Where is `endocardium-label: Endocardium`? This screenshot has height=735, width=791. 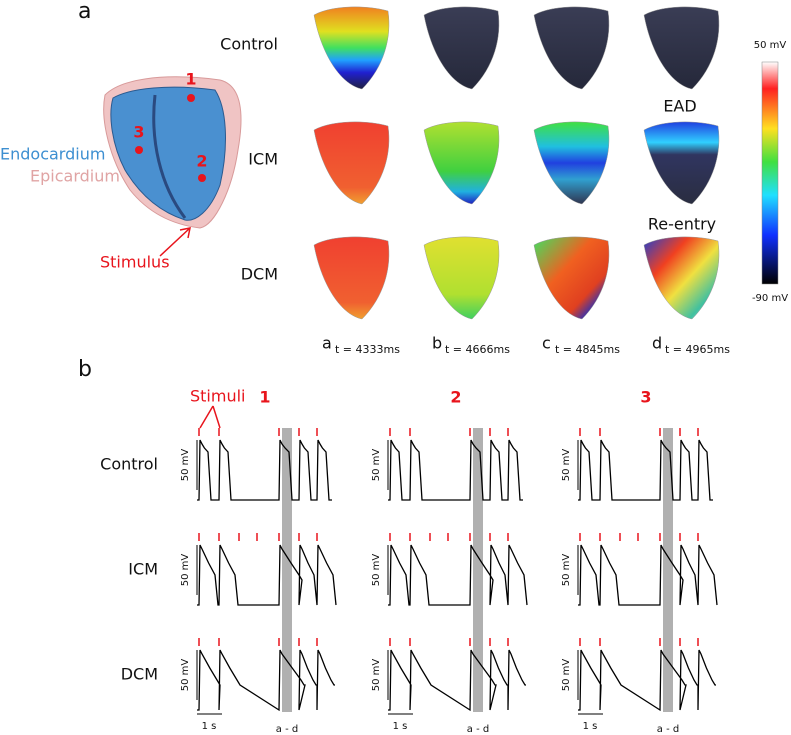 endocardium-label: Endocardium is located at coordinates (52, 154).